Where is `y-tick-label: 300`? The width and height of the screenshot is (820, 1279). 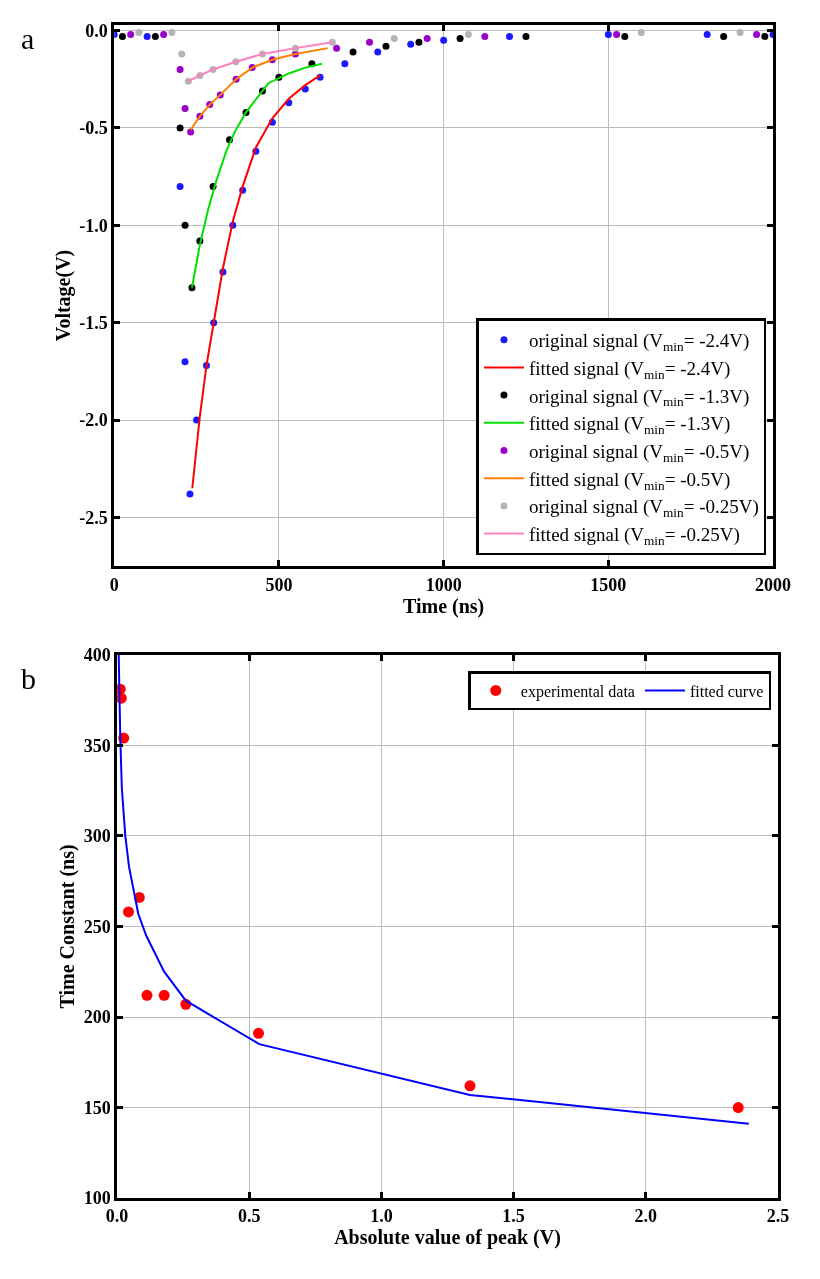
y-tick-label: 300 is located at coordinates (97, 836).